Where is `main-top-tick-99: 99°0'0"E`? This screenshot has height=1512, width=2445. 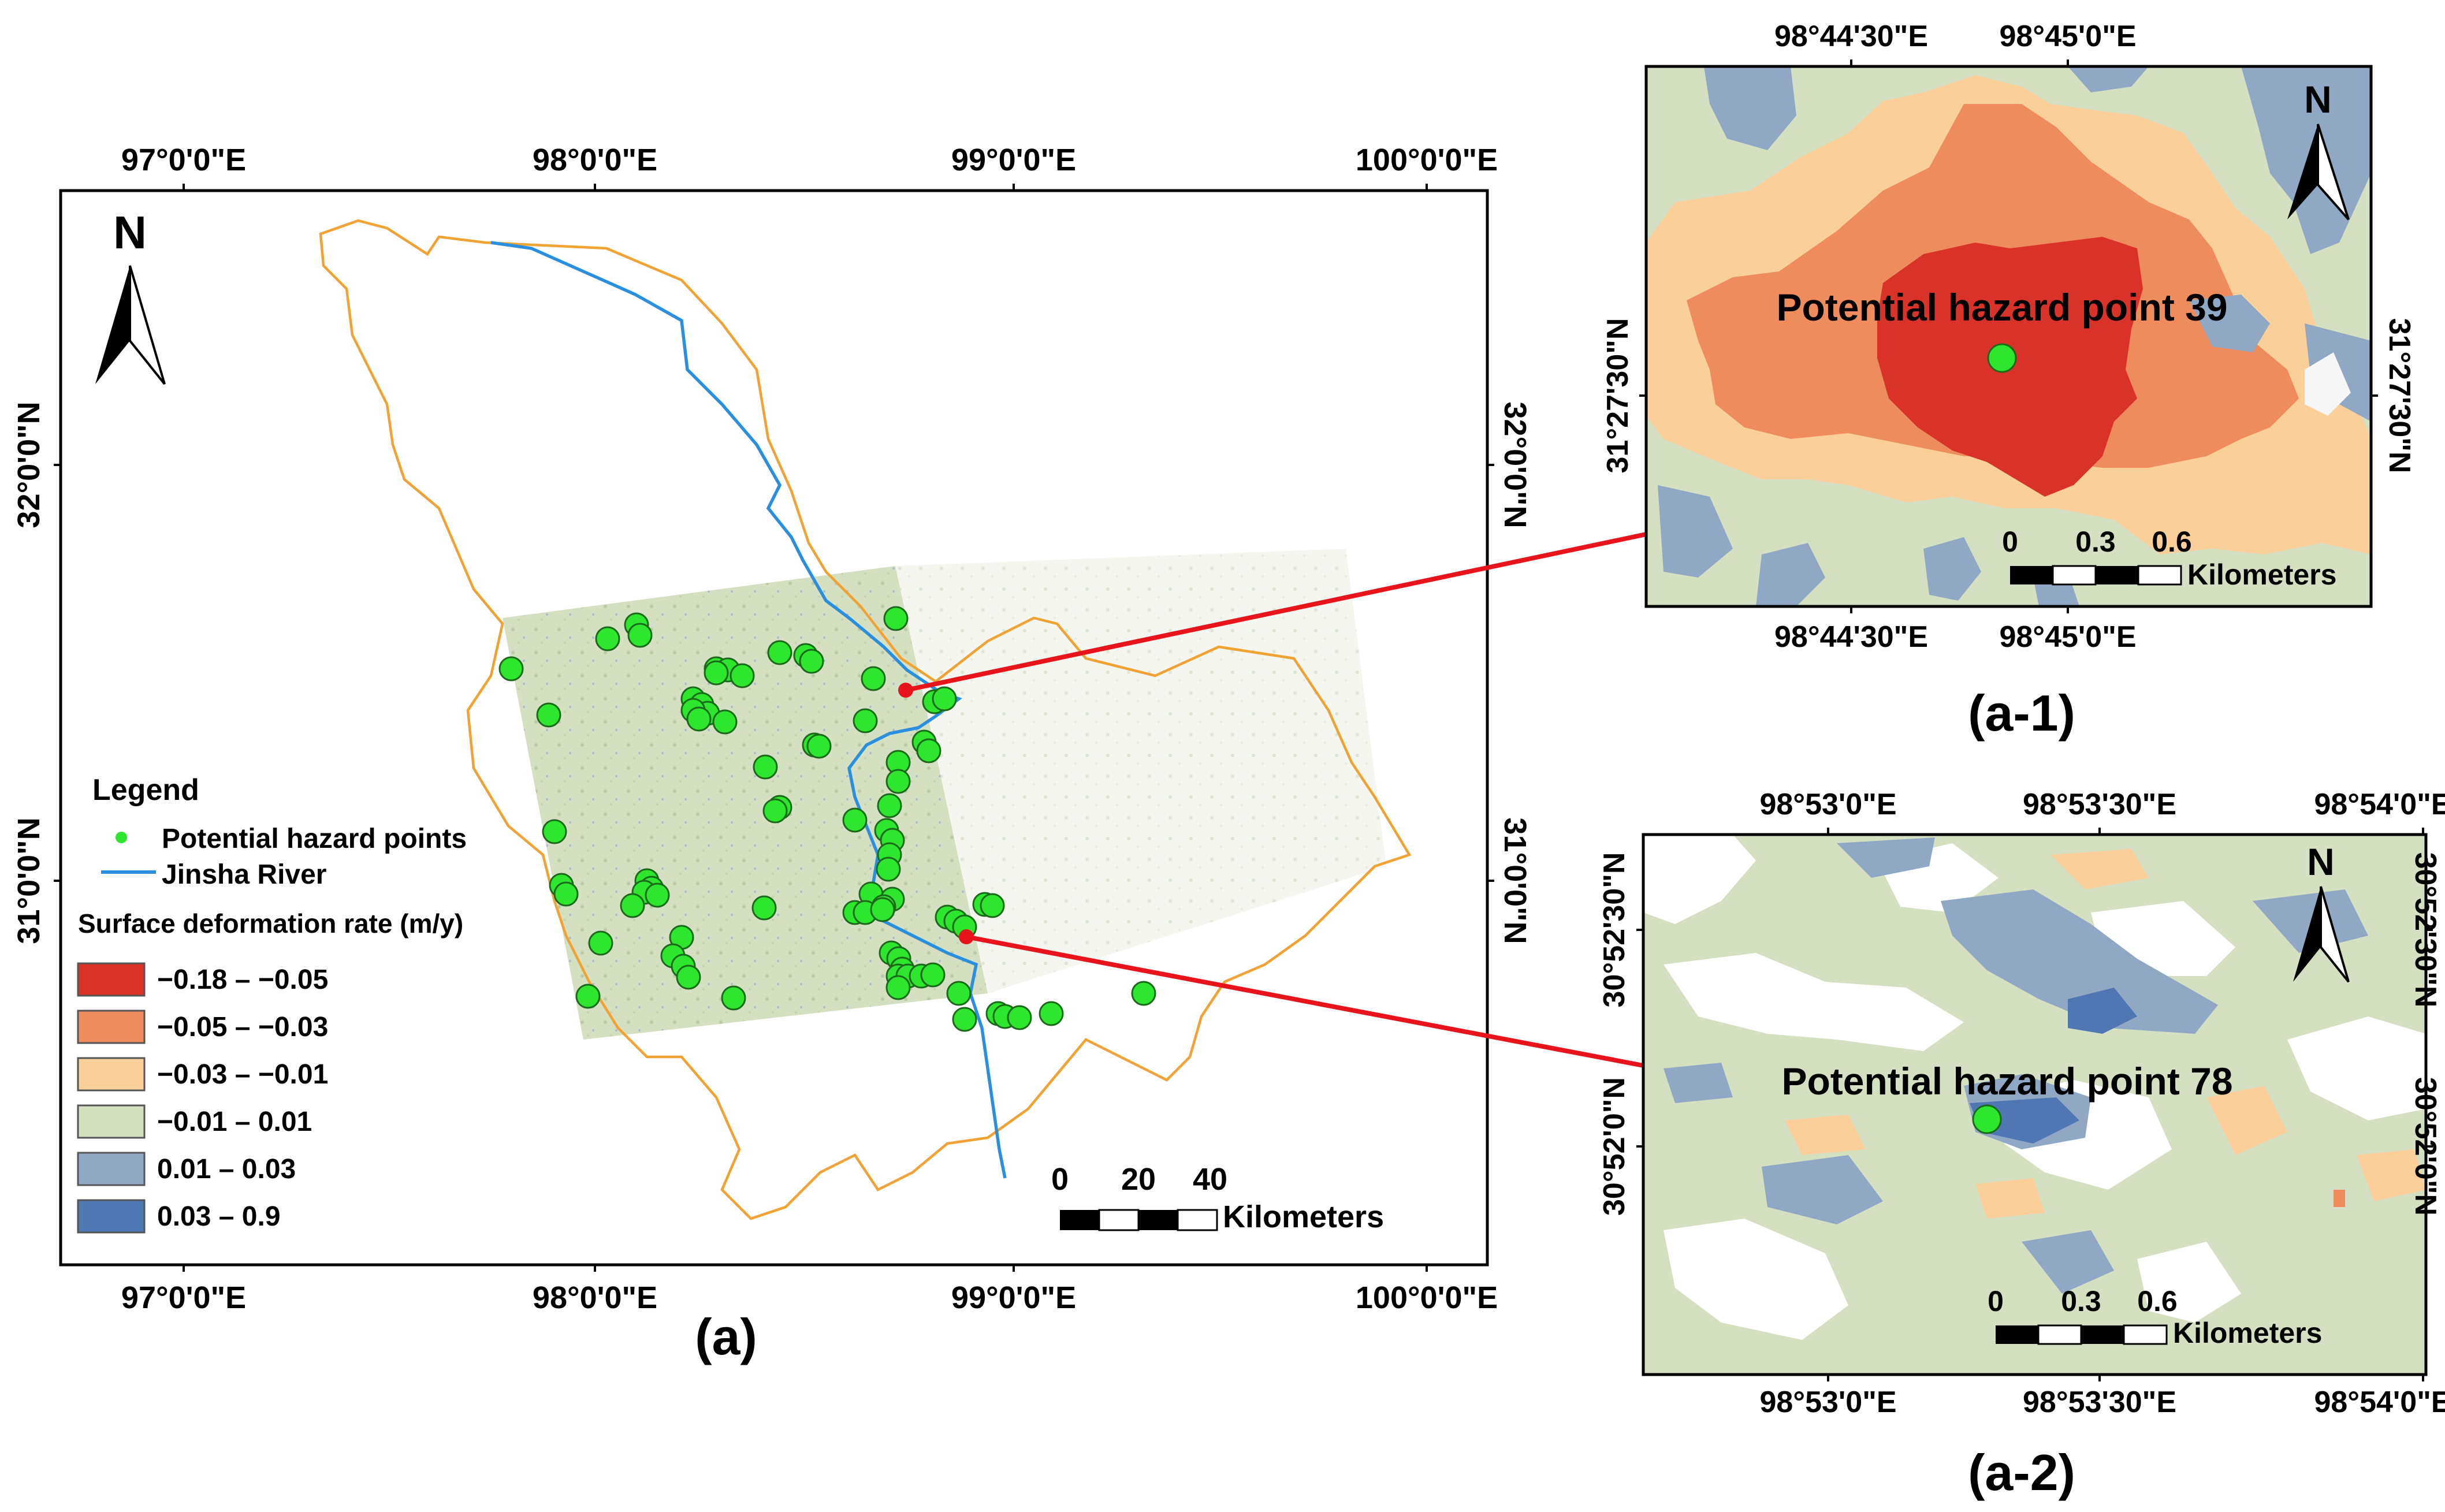
main-top-tick-99: 99°0'0"E is located at coordinates (1014, 160).